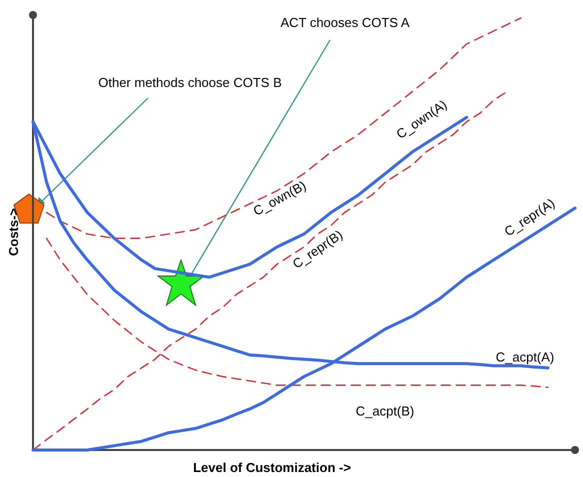 The height and width of the screenshot is (477, 583). I want to click on series-label: C_acpt(B), so click(385, 411).